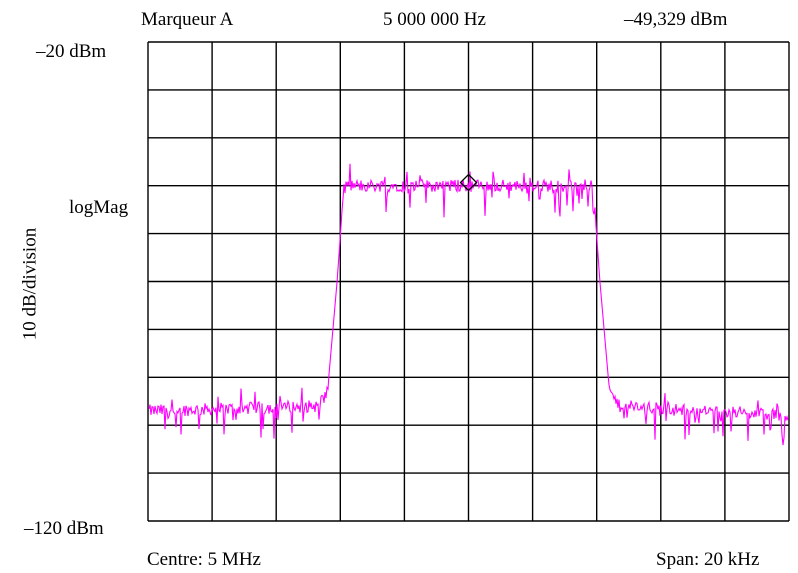  What do you see at coordinates (204, 559) in the screenshot?
I see `center-frequency-label: Centre: 5 MHz` at bounding box center [204, 559].